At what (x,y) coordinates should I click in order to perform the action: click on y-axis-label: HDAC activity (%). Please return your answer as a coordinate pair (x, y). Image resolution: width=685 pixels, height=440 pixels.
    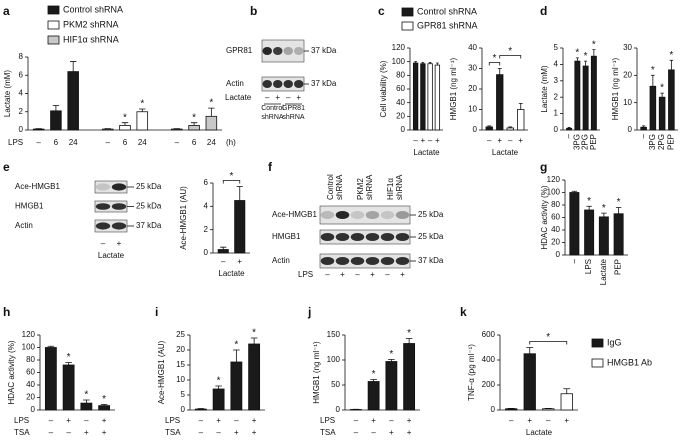
    Looking at the image, I should click on (544, 217).